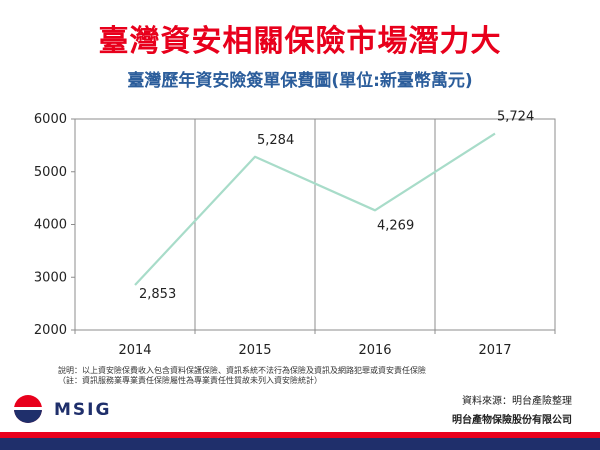 The height and width of the screenshot is (450, 600). What do you see at coordinates (157, 294) in the screenshot?
I see `data-label: 2,853` at bounding box center [157, 294].